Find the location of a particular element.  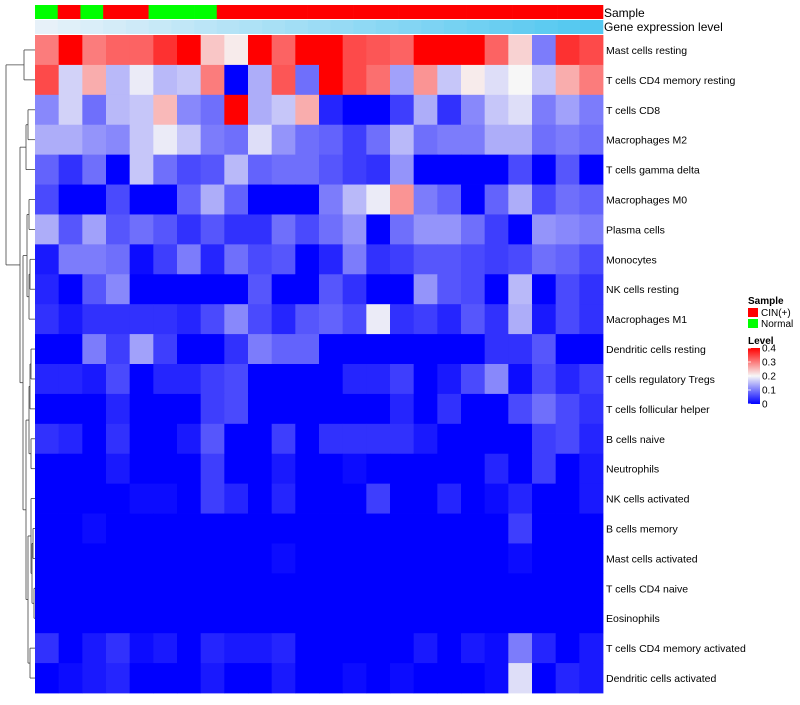

legend-sample-title: Sample is located at coordinates (766, 301).